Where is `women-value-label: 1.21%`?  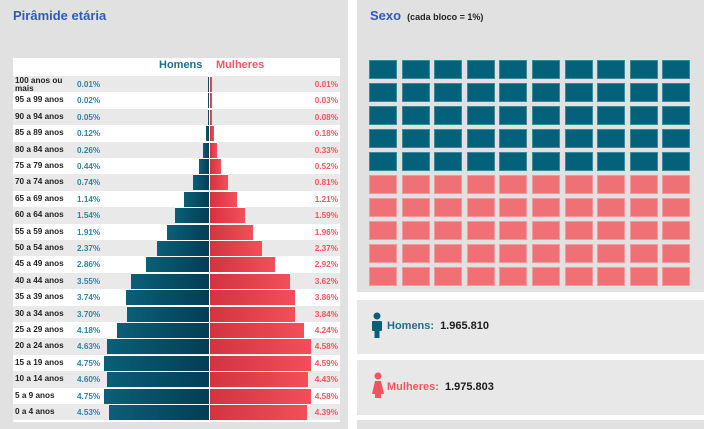
women-value-label: 1.21% is located at coordinates (326, 199).